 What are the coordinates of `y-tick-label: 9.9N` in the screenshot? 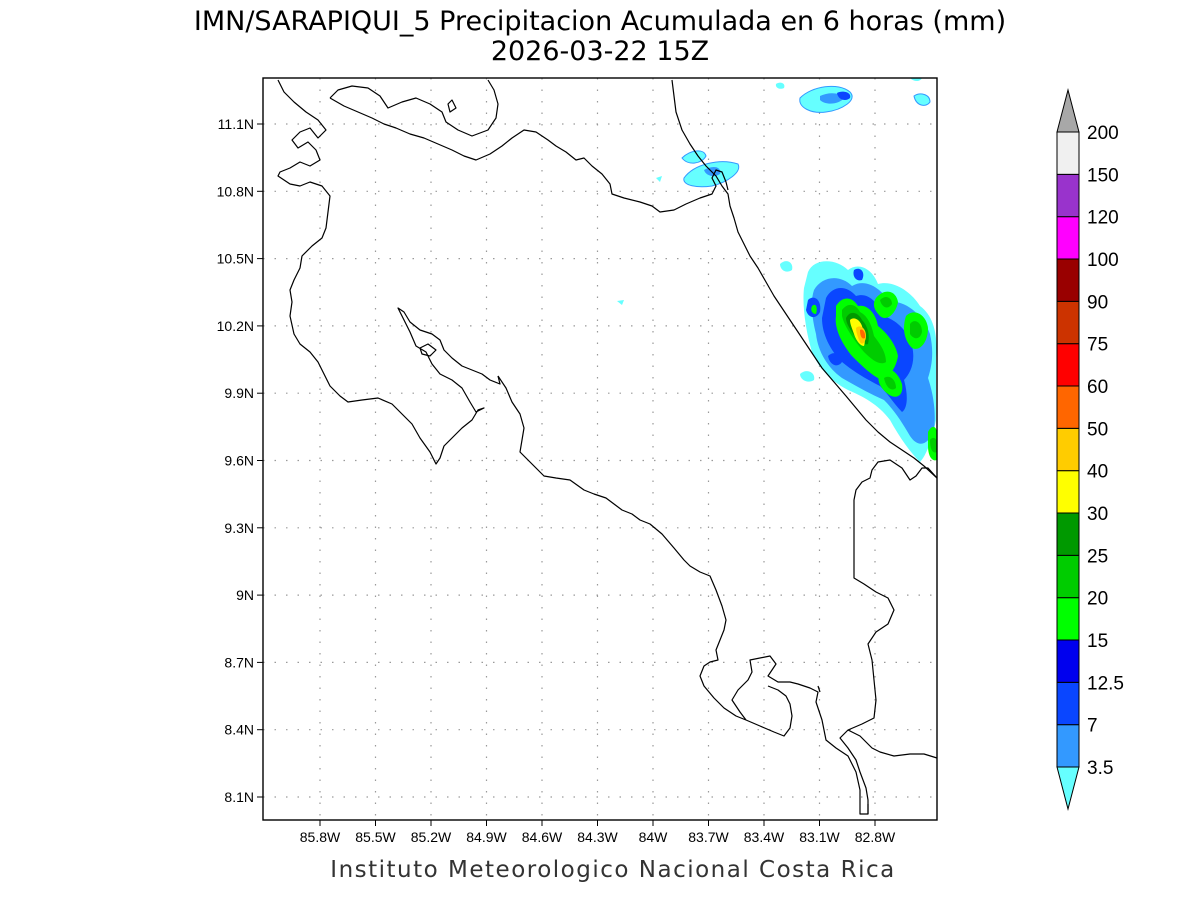 It's located at (239, 393).